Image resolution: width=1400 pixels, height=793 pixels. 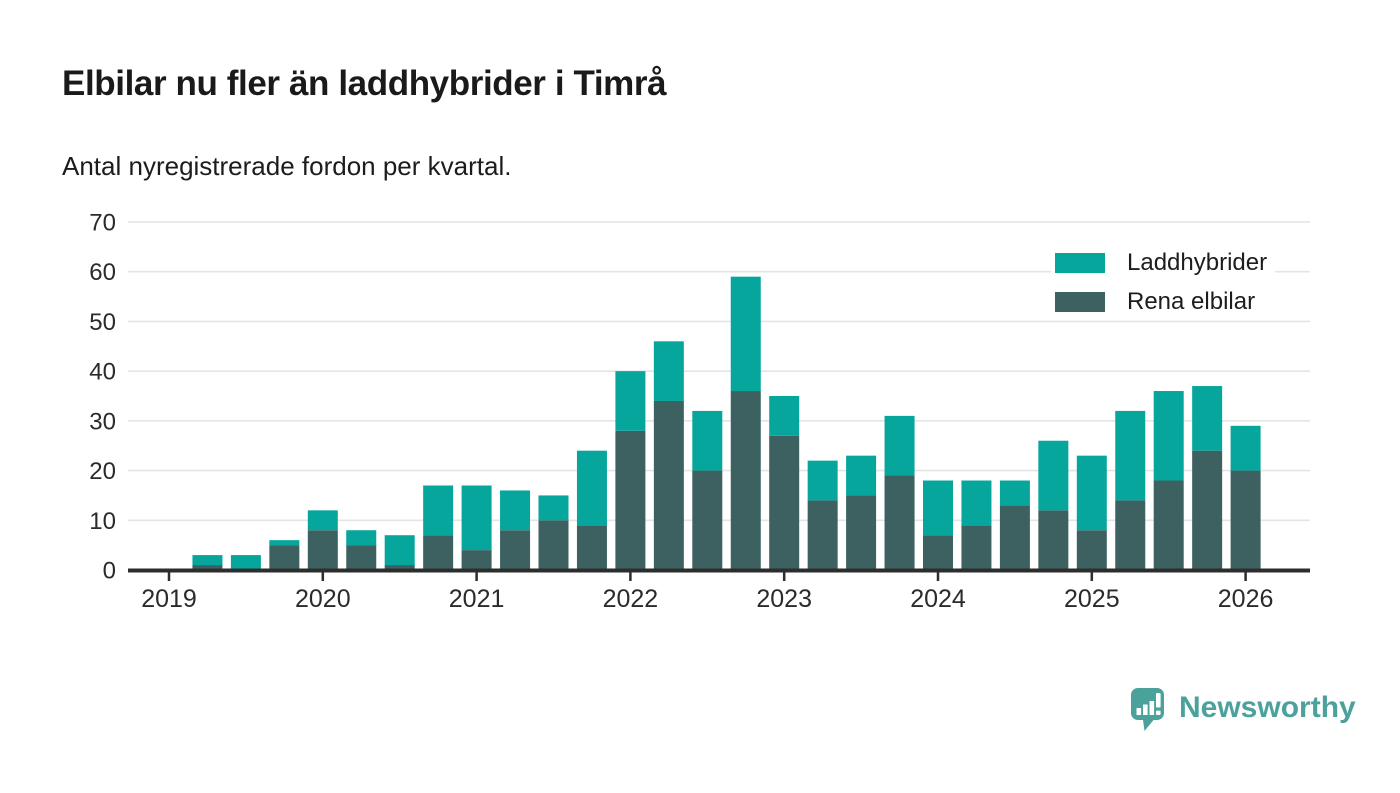 What do you see at coordinates (102, 471) in the screenshot?
I see `y-tick-label: 20` at bounding box center [102, 471].